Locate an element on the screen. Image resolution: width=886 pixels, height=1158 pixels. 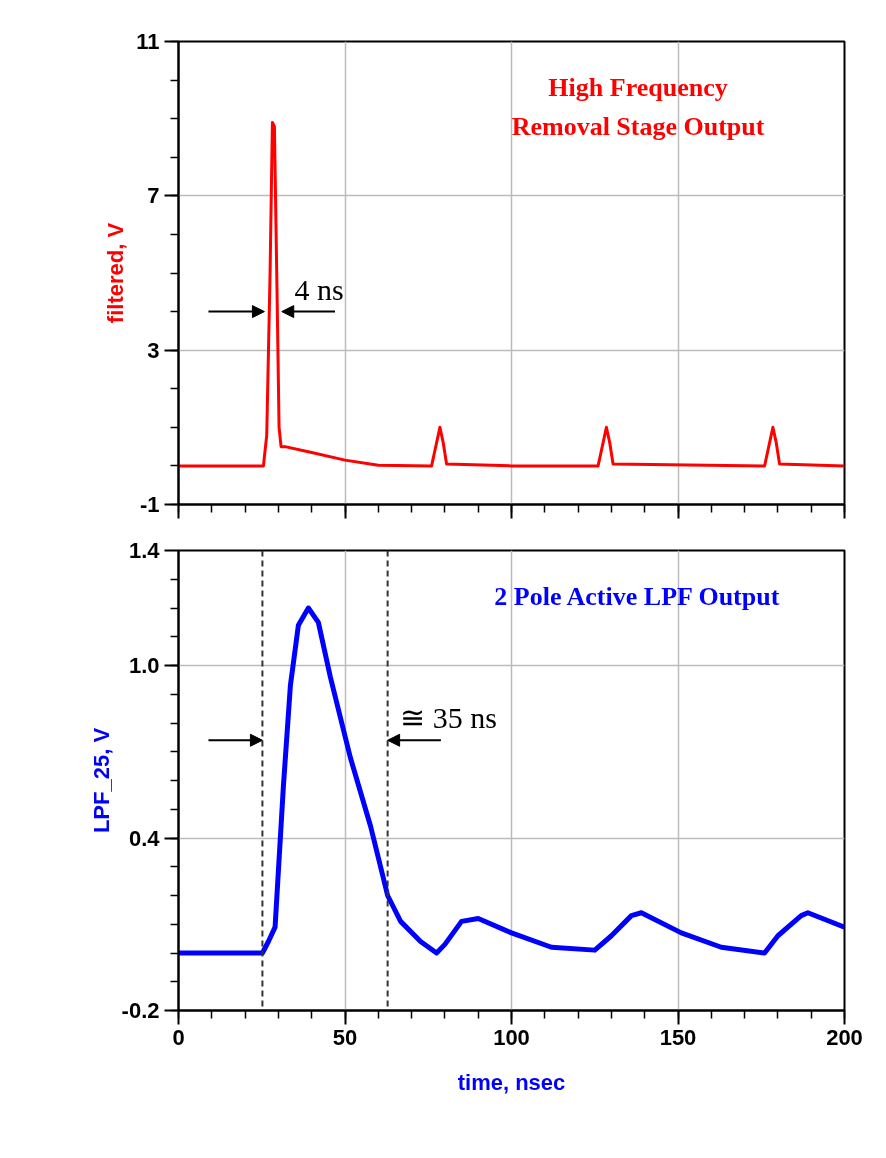
y-tick-label: 1.0 is located at coordinates (144, 665).